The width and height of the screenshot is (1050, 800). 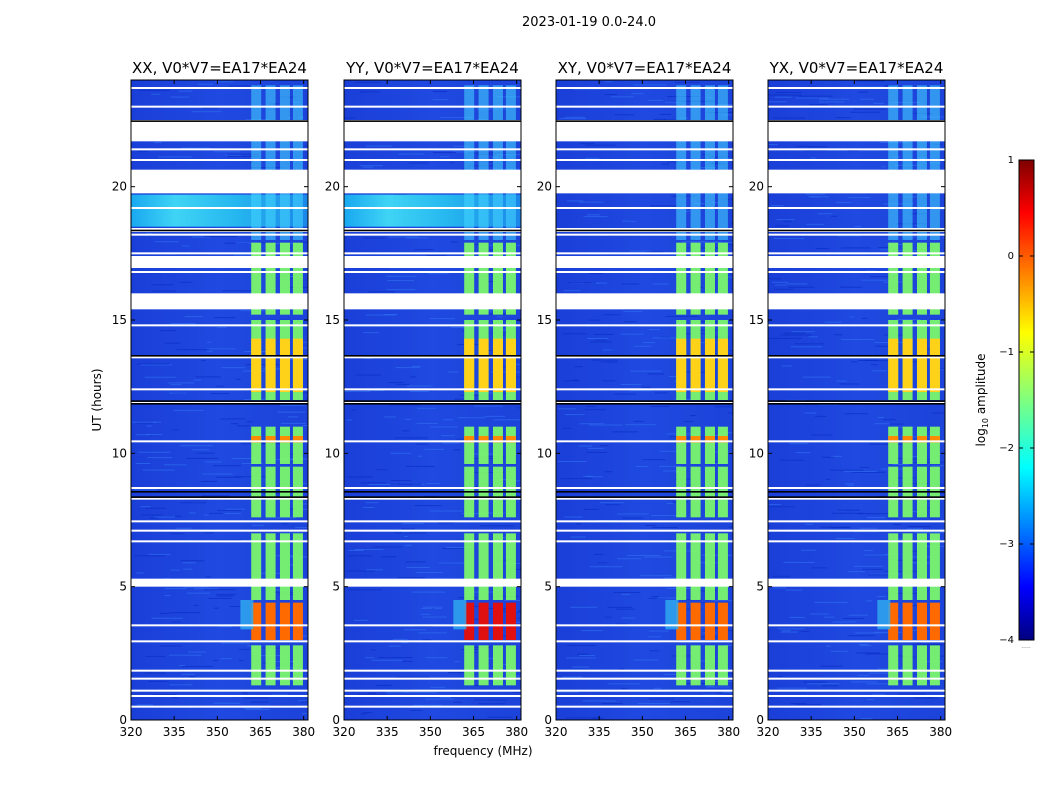 I want to click on x-axis-label: frequency (MHz), so click(x=482, y=751).